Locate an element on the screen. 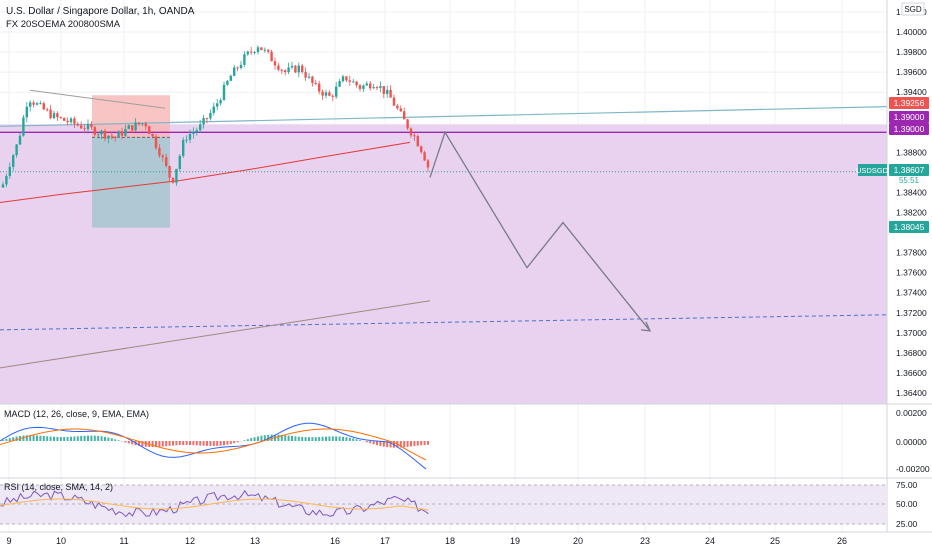 The image size is (932, 555). time-tick: 23 is located at coordinates (645, 541).